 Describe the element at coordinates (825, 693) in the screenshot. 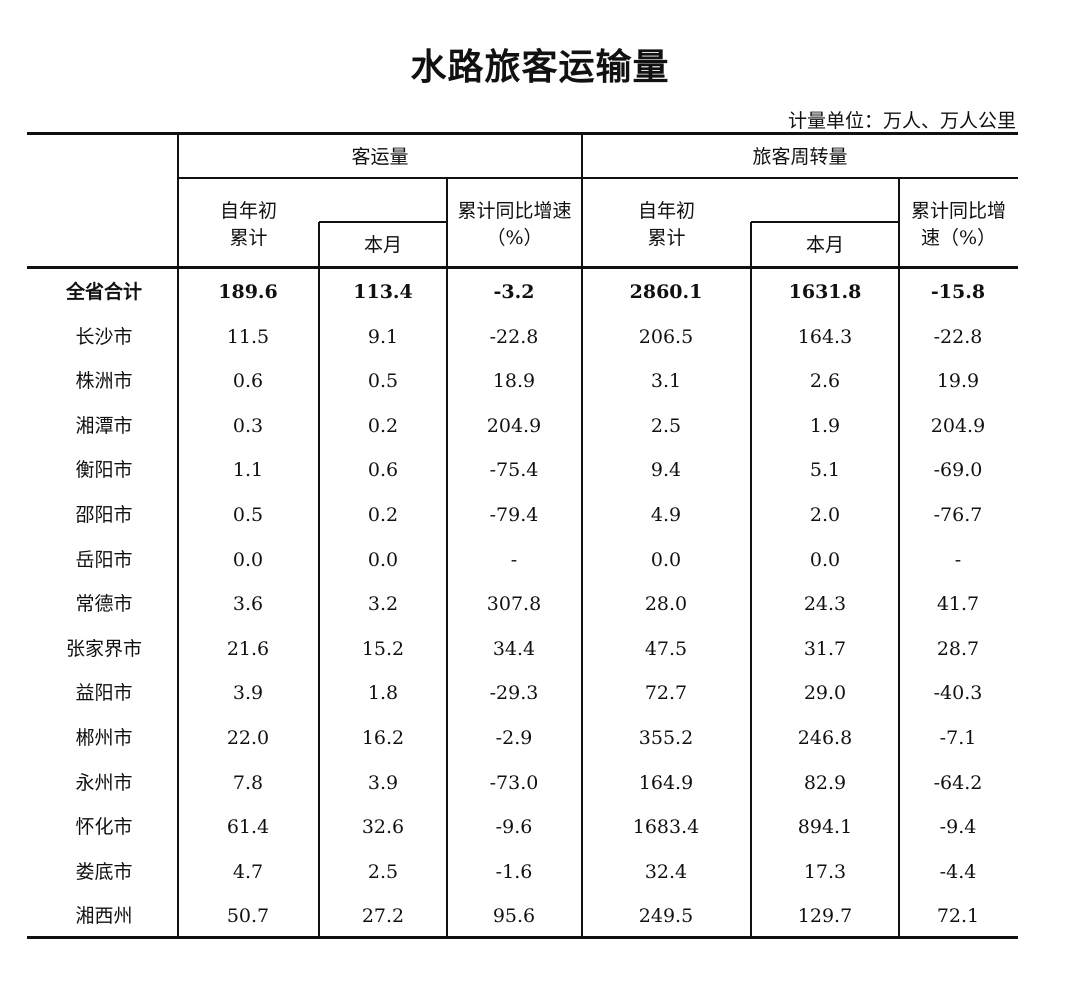

I see `data-cell: 29.0` at that location.